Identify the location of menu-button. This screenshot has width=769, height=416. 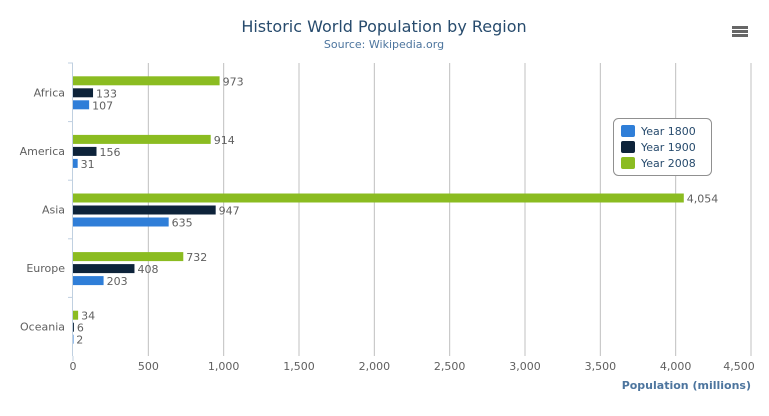
(740, 31).